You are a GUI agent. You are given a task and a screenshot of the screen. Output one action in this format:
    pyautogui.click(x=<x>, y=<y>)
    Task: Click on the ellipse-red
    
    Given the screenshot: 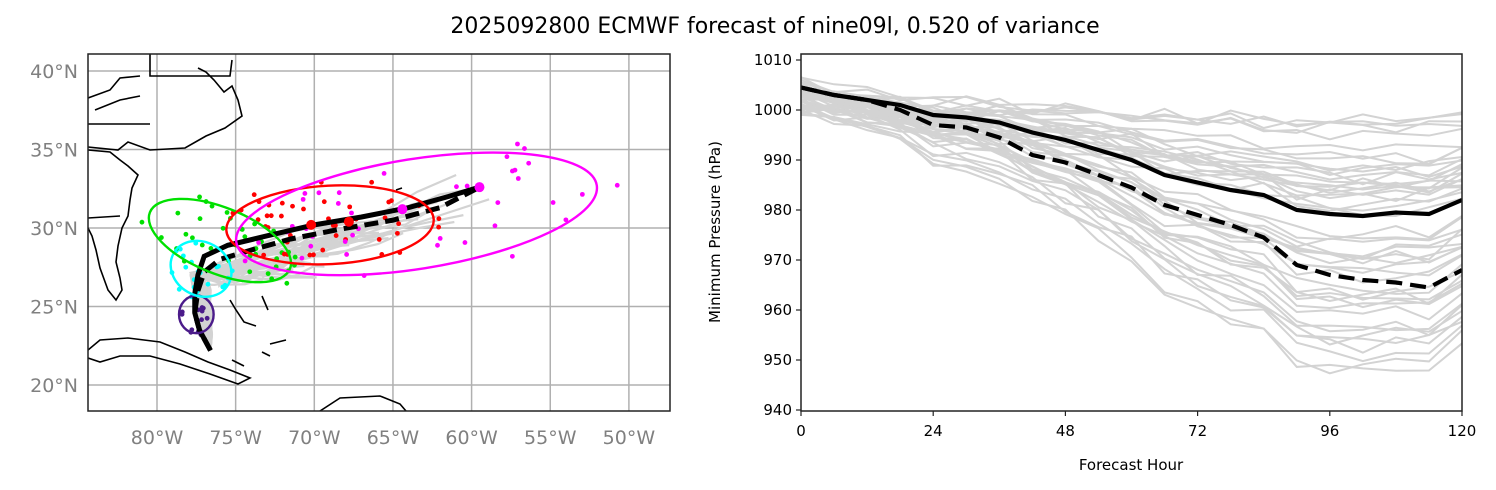 What is the action you would take?
    pyautogui.click(x=330, y=225)
    